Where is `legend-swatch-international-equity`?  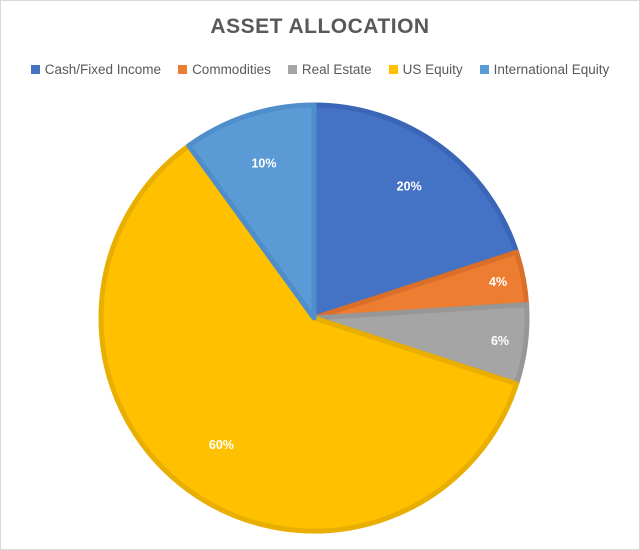 legend-swatch-international-equity is located at coordinates (484, 69).